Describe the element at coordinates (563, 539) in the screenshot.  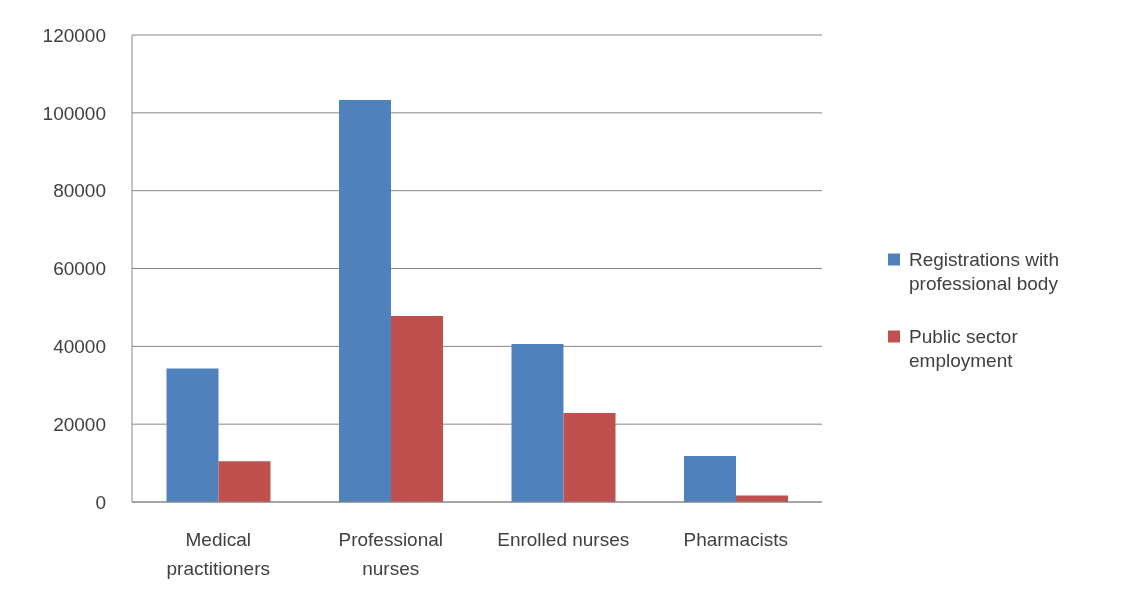
I see `x-tick-label: Enrolled nurses` at that location.